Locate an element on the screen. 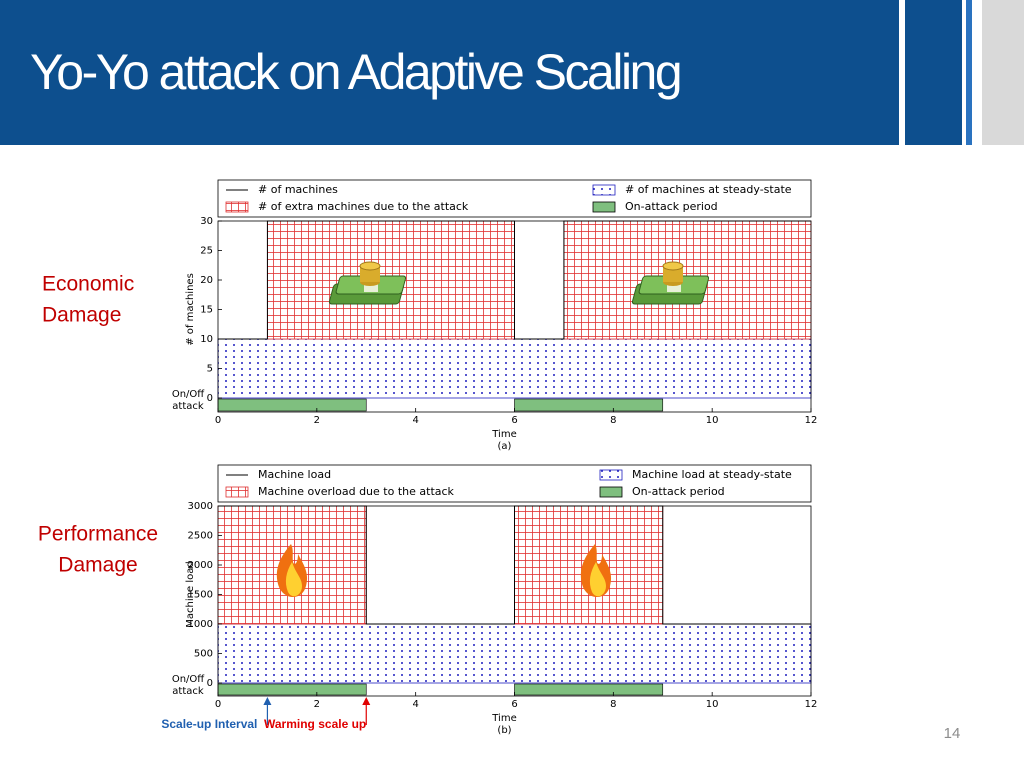 This screenshot has width=1024, height=768. chart-caption: (a) is located at coordinates (505, 446).